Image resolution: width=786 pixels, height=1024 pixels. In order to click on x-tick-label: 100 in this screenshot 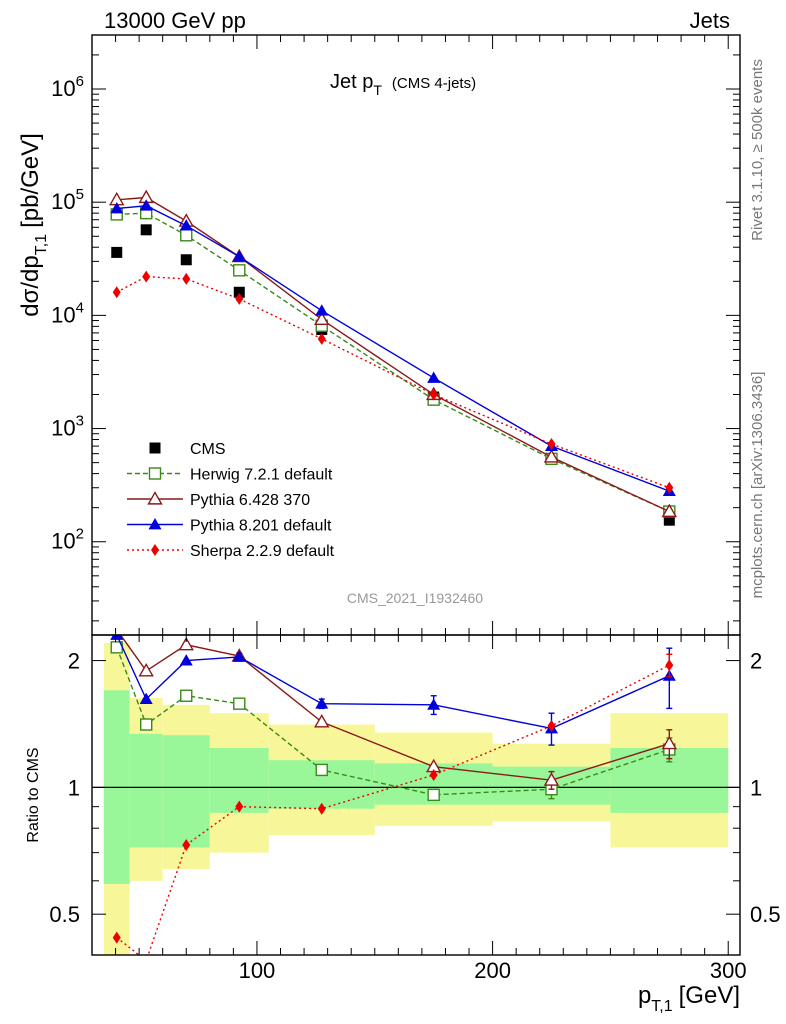, I will do `click(257, 970)`.